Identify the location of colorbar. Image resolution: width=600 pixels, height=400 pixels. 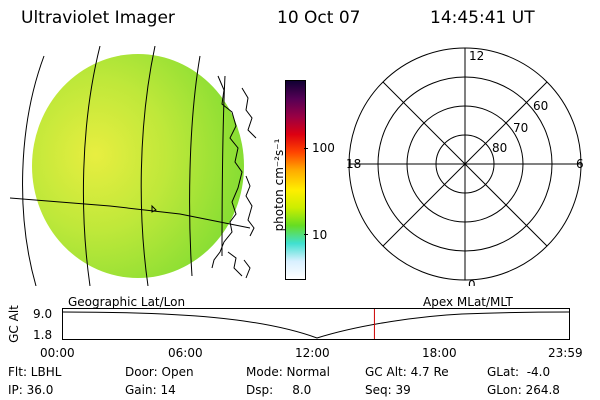
(295, 180).